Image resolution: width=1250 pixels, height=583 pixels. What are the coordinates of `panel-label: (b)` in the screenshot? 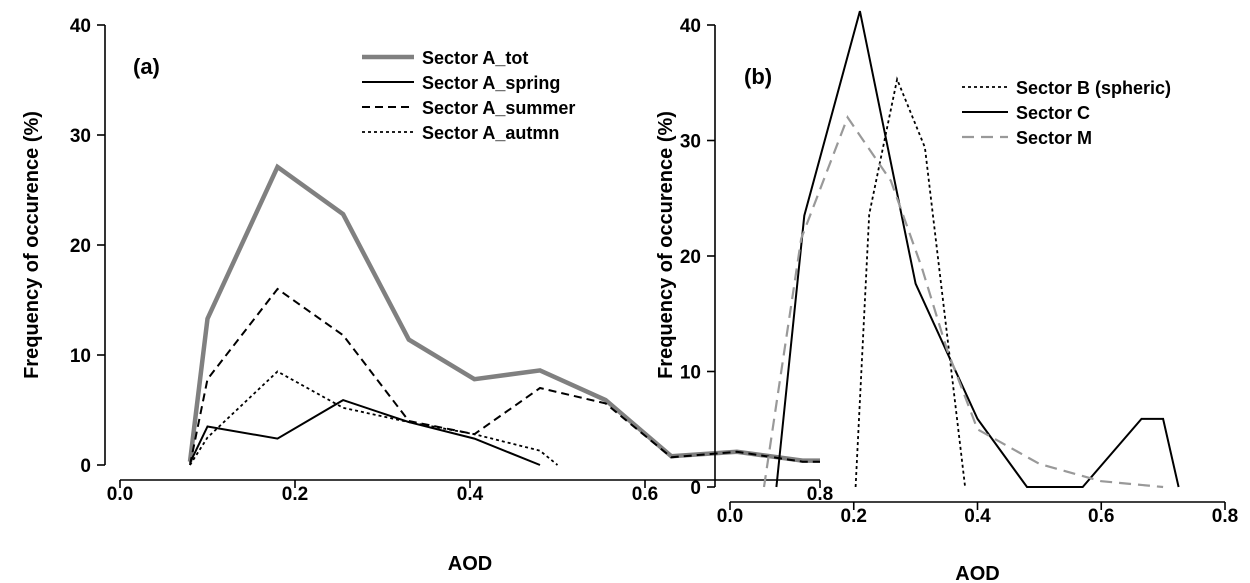 It's located at (758, 76).